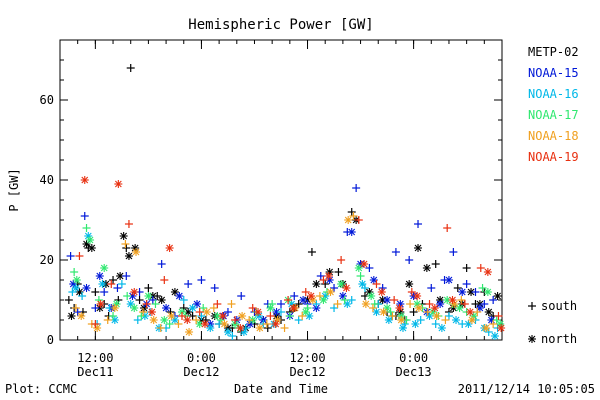 The image size is (600, 400). Describe the element at coordinates (553, 157) in the screenshot. I see `legend-entry: NOAA-19` at that location.